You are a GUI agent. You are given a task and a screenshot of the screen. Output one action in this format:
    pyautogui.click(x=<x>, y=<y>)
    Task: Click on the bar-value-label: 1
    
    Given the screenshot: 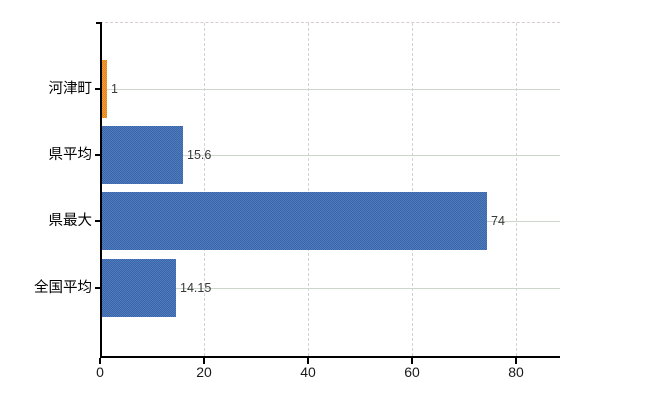 What is the action you would take?
    pyautogui.click(x=114, y=89)
    